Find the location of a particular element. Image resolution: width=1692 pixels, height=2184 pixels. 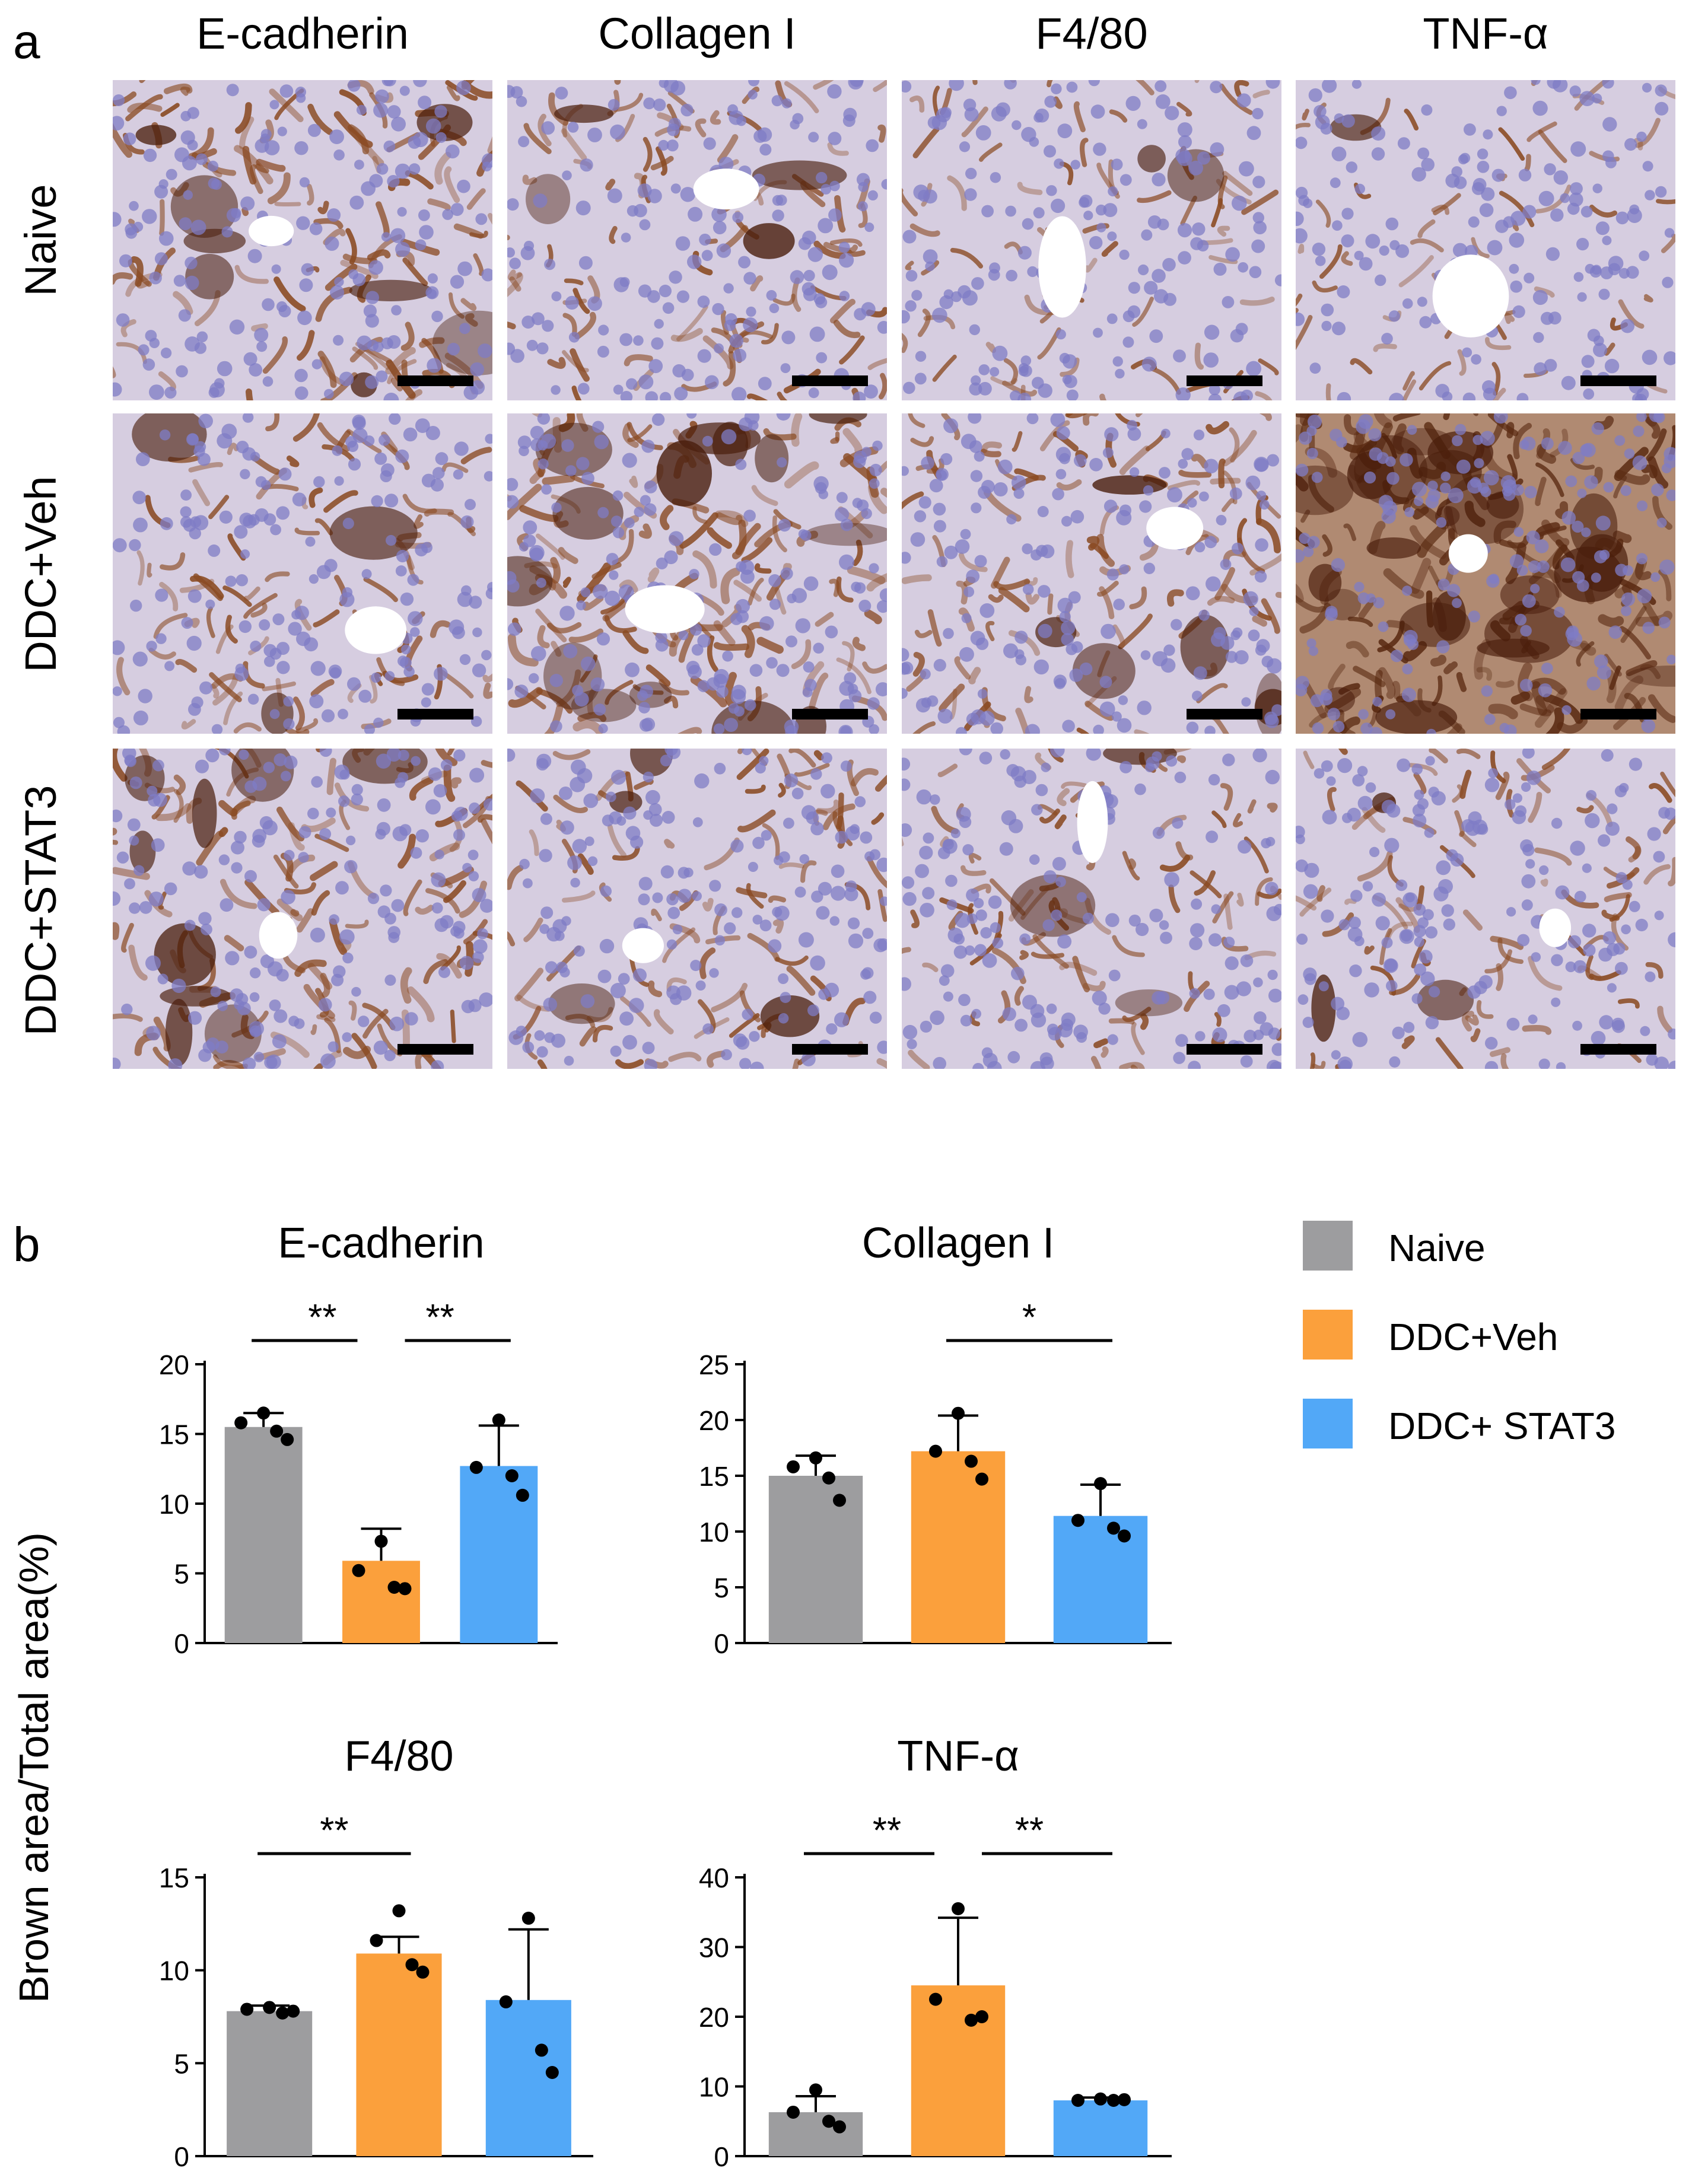

column-header-tnf-alpha: TNF-α is located at coordinates (1485, 33).